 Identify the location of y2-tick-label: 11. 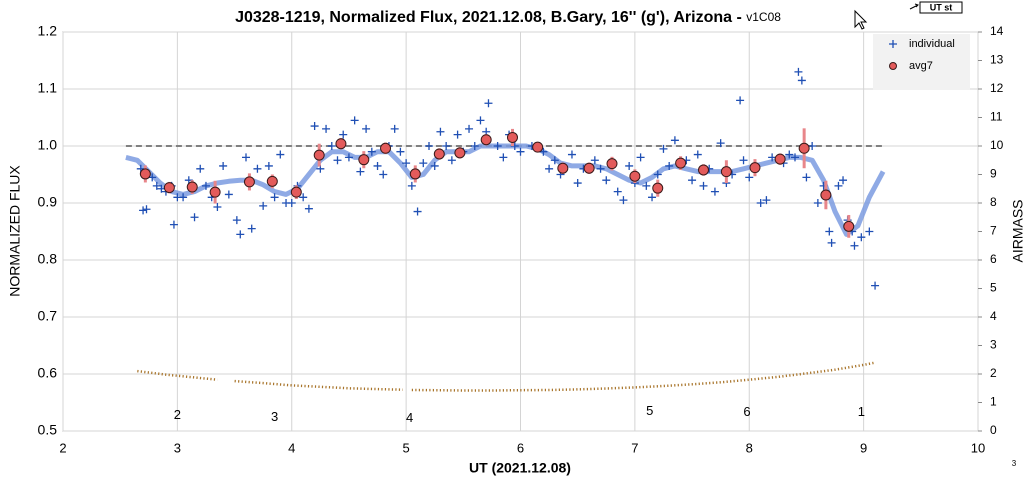
(996, 117).